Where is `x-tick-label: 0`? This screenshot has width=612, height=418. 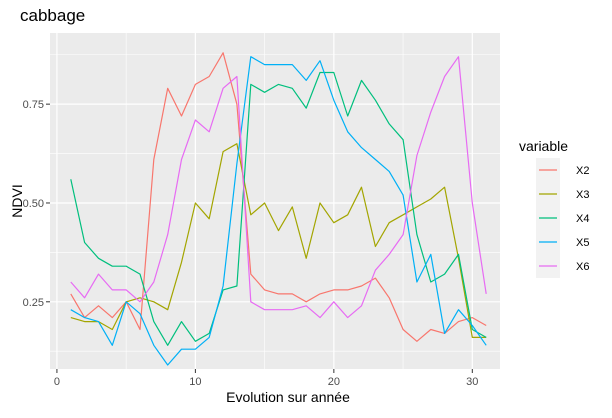 x-tick-label: 0 is located at coordinates (57, 382).